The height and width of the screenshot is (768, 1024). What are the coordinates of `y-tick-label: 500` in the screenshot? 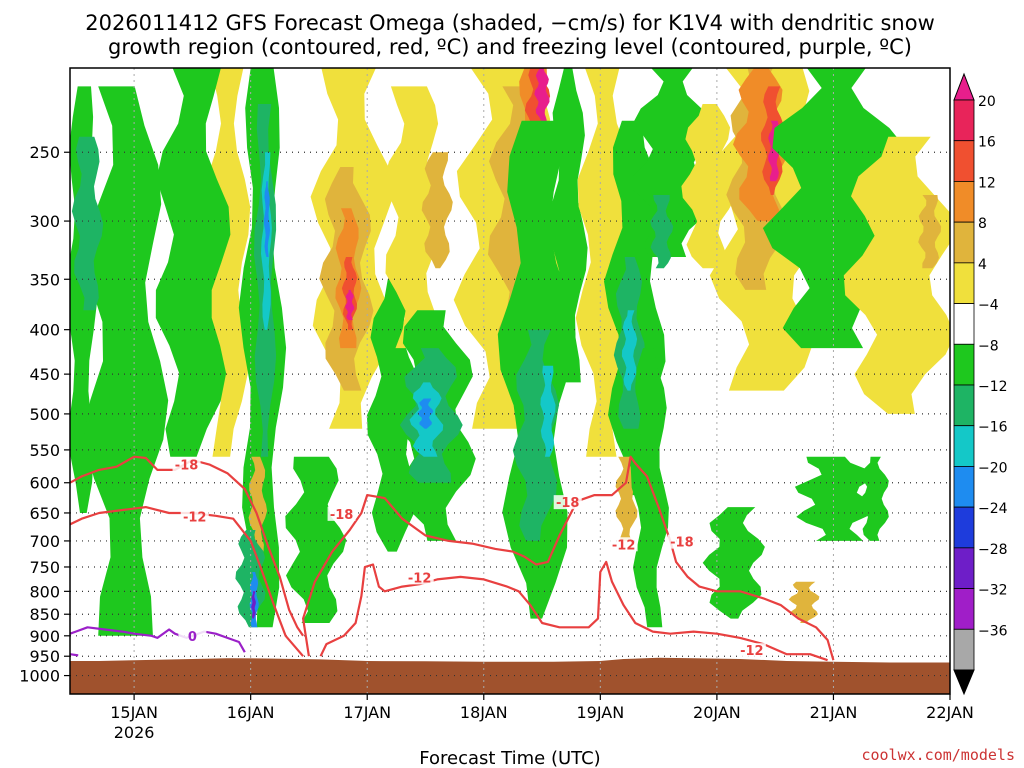 It's located at (44, 414).